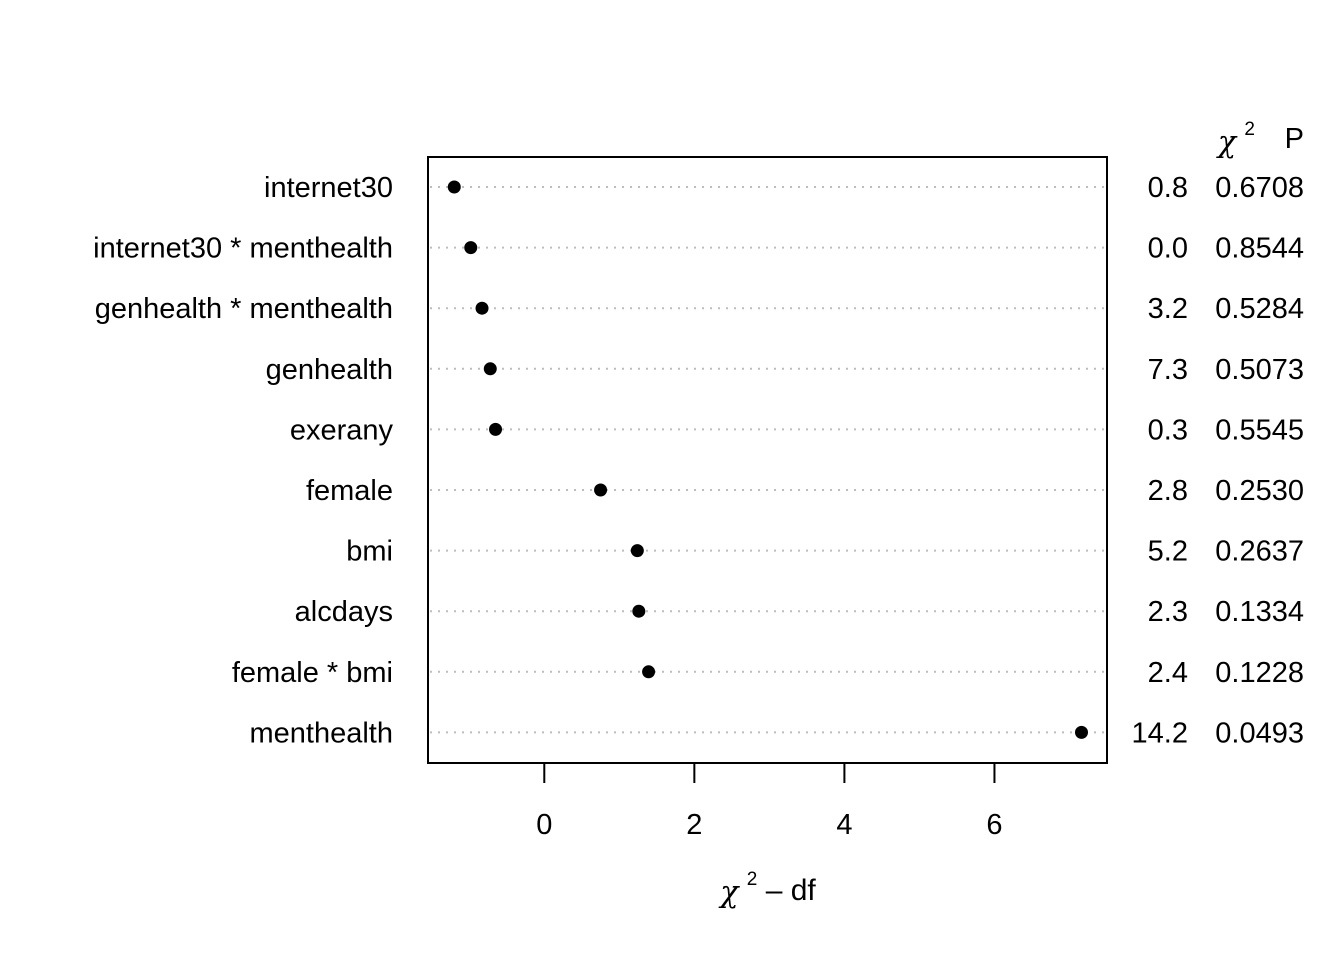  I want to click on chi-square-header-superscript: 2, so click(1249, 129).